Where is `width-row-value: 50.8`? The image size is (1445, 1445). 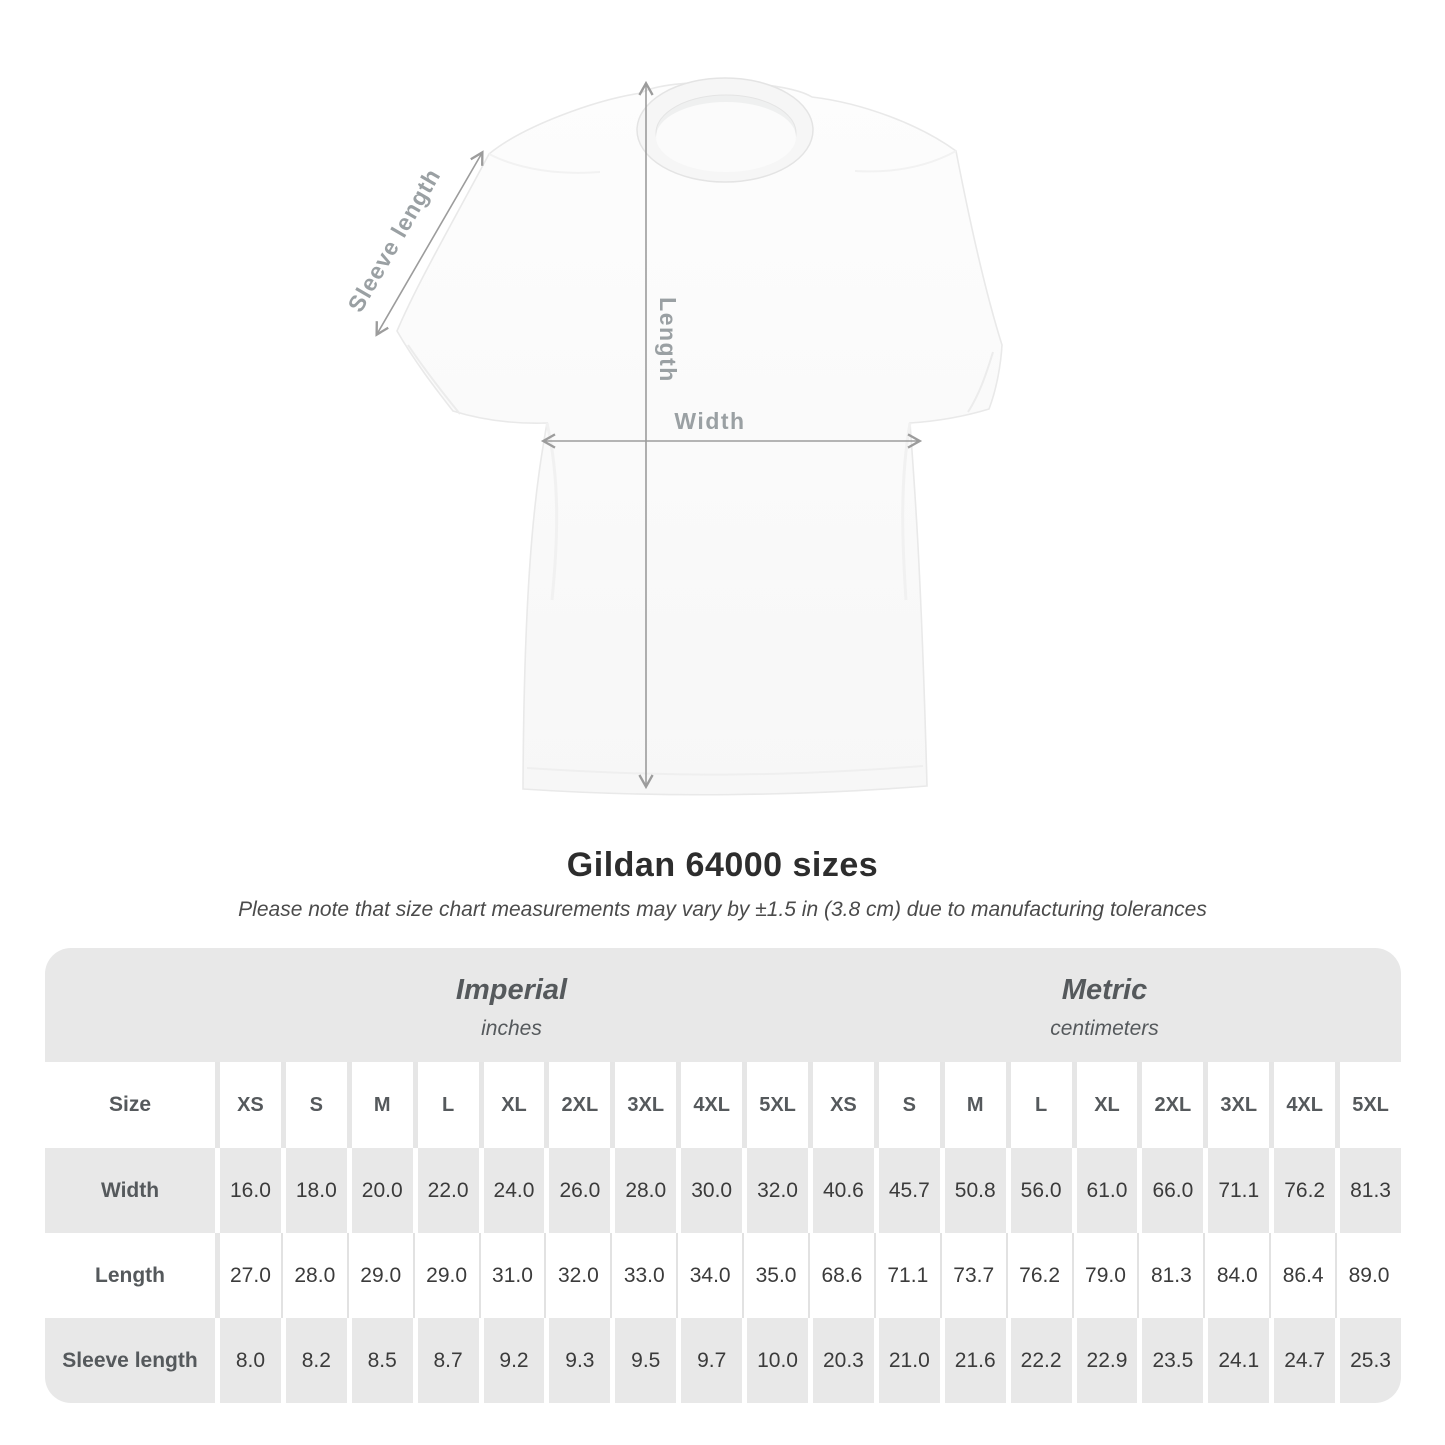
width-row-value: 50.8 is located at coordinates (972, 1190).